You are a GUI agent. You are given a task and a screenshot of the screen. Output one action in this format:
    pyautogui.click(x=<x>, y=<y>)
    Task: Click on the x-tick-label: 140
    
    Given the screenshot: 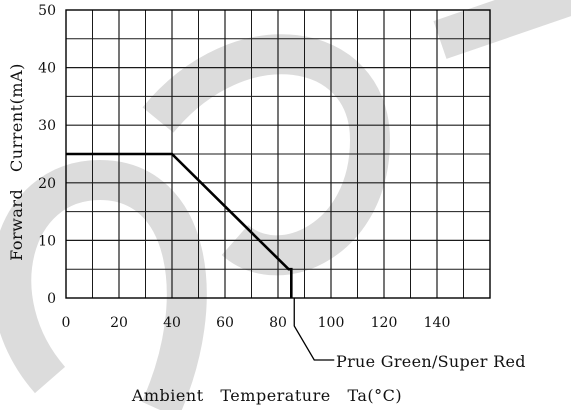 What is the action you would take?
    pyautogui.click(x=437, y=323)
    